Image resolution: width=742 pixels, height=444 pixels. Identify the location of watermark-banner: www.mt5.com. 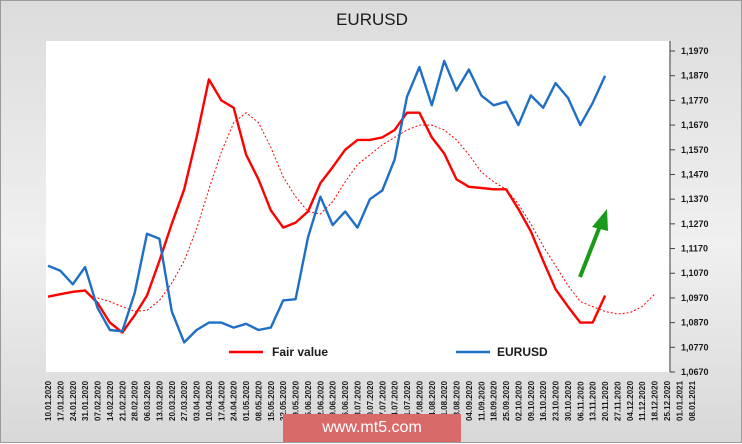
(372, 428).